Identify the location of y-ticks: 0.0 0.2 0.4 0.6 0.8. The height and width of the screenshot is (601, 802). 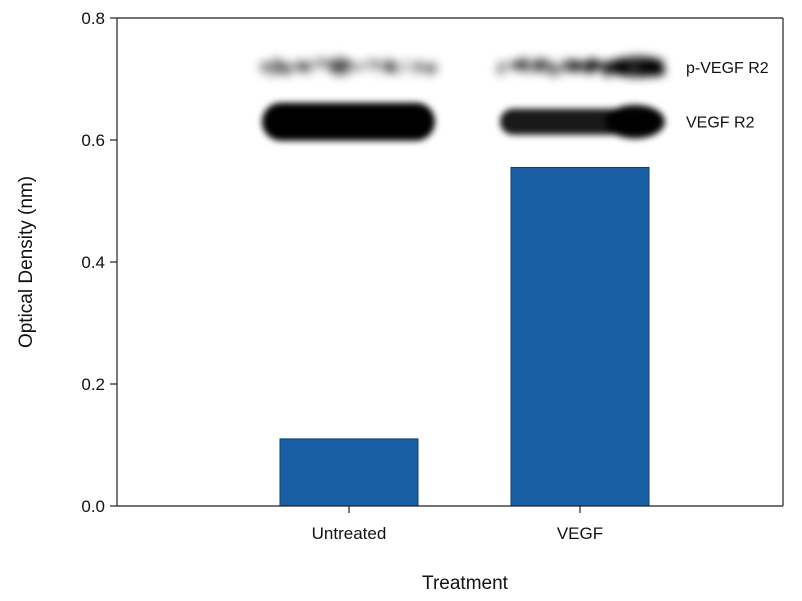
(99, 262).